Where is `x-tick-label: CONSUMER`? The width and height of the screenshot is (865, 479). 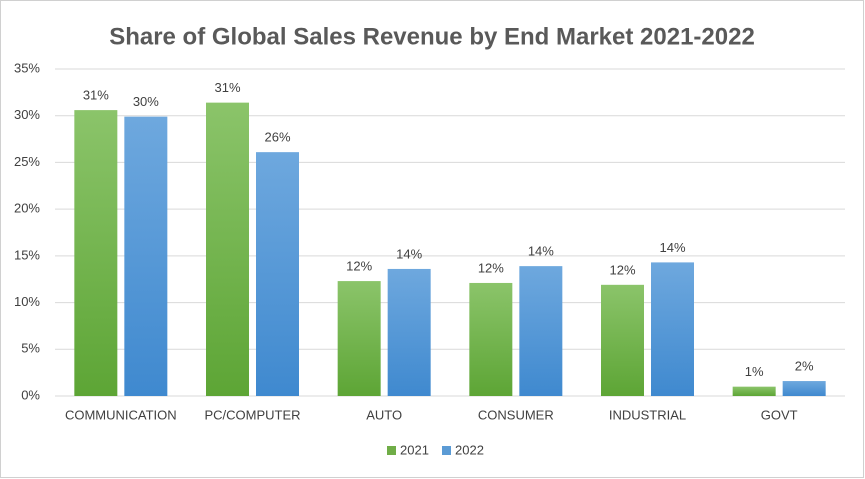
x-tick-label: CONSUMER is located at coordinates (516, 414).